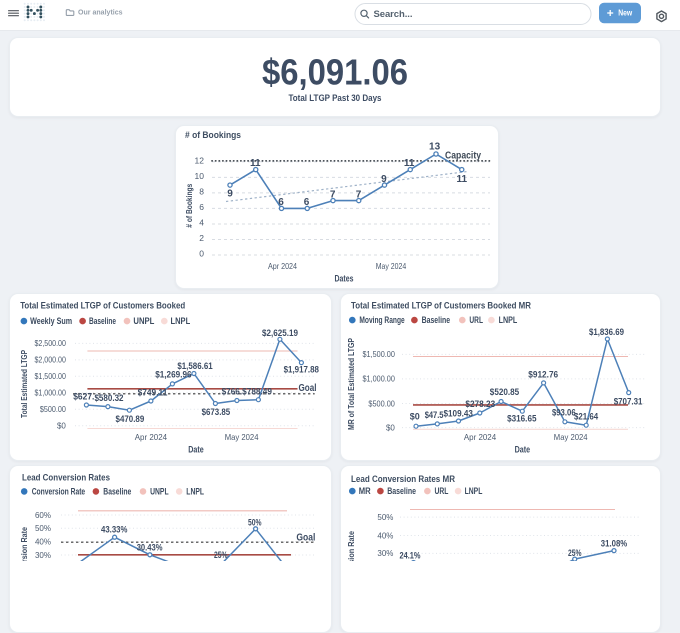 This screenshot has height=633, width=680. Describe the element at coordinates (410, 555) in the screenshot. I see `svg-text: 24.1%` at that location.